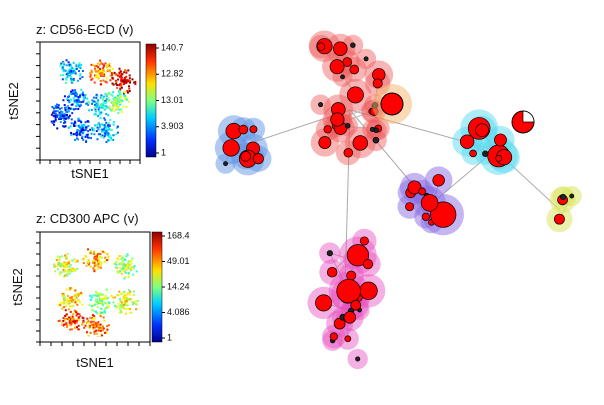 This screenshot has height=405, width=604. I want to click on y-label: tSNE2, so click(17, 287).